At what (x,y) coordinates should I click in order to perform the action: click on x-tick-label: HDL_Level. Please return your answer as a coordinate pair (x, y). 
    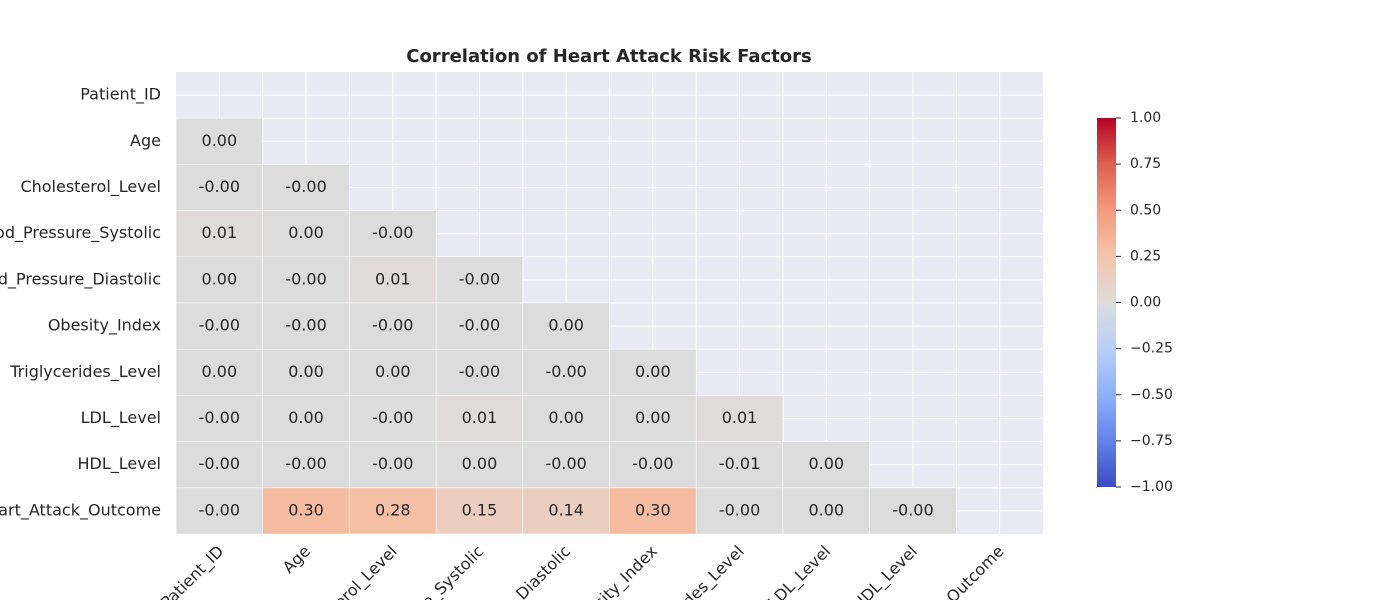
    Looking at the image, I should click on (884, 571).